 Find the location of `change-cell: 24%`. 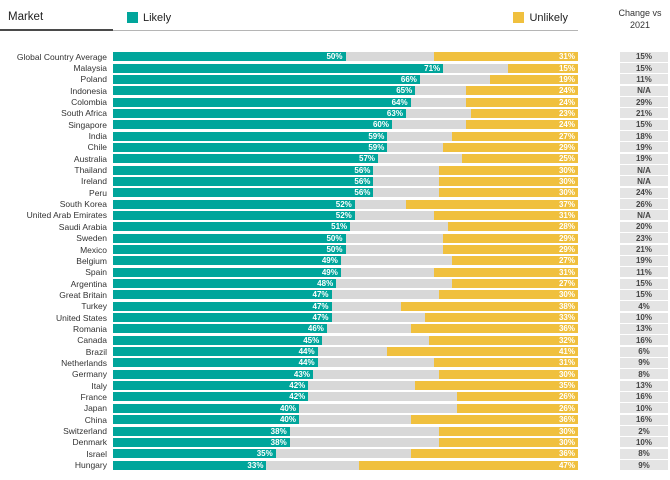

change-cell: 24% is located at coordinates (624, 192).